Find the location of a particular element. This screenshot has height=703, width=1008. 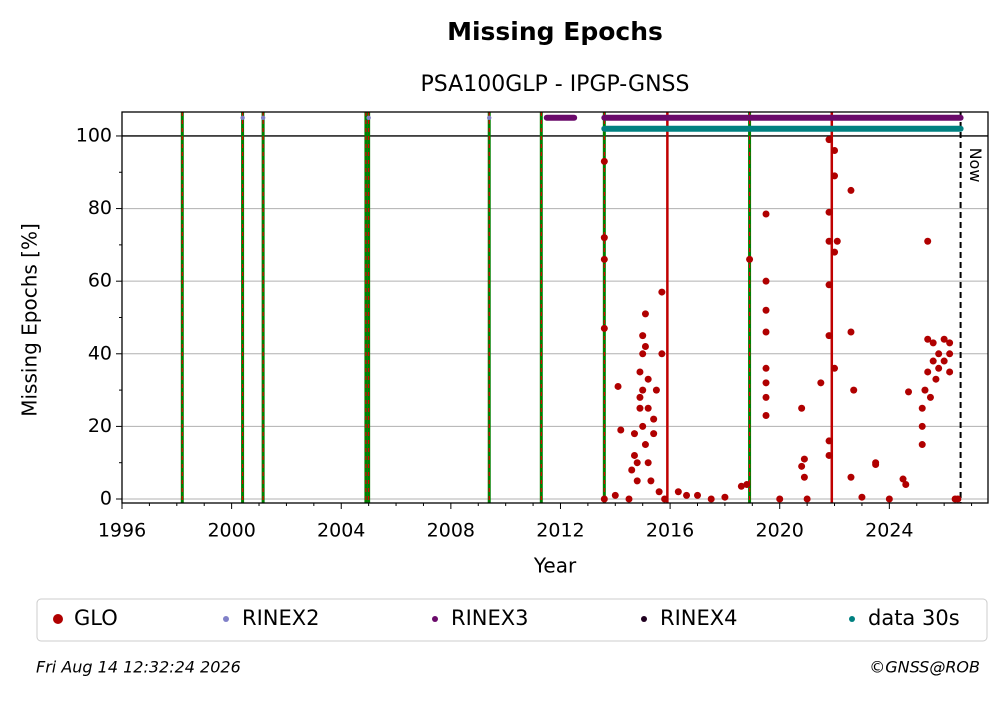

legend-label: RINEX3 is located at coordinates (490, 618).